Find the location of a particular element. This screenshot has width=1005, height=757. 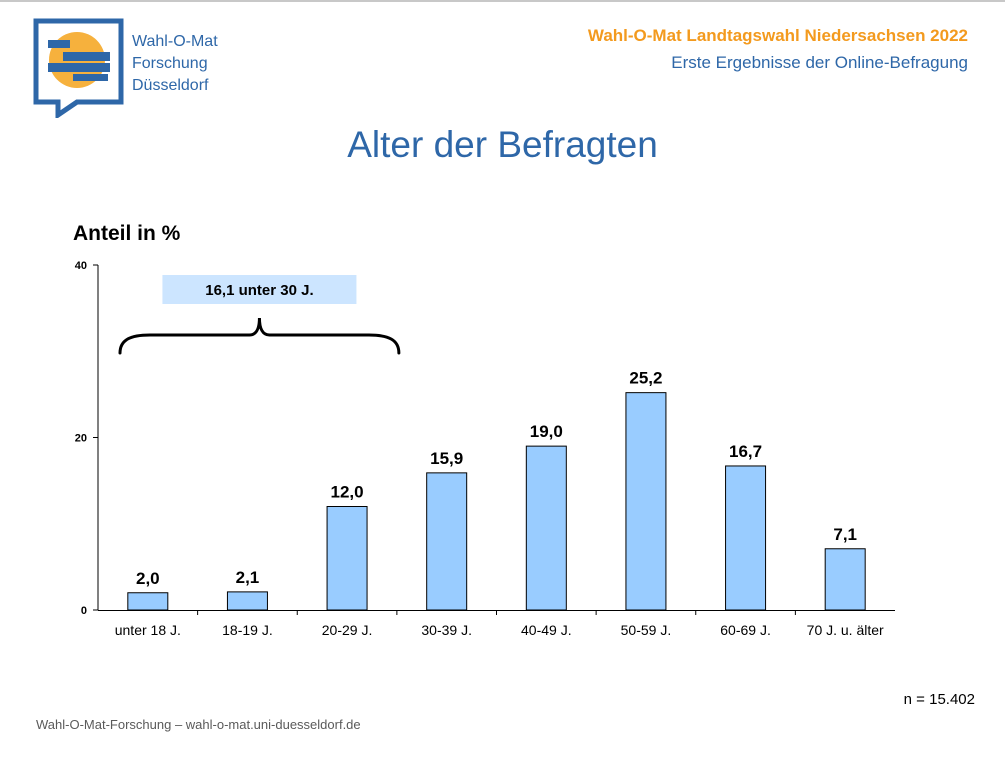

data-label: 25,2 is located at coordinates (645, 378).